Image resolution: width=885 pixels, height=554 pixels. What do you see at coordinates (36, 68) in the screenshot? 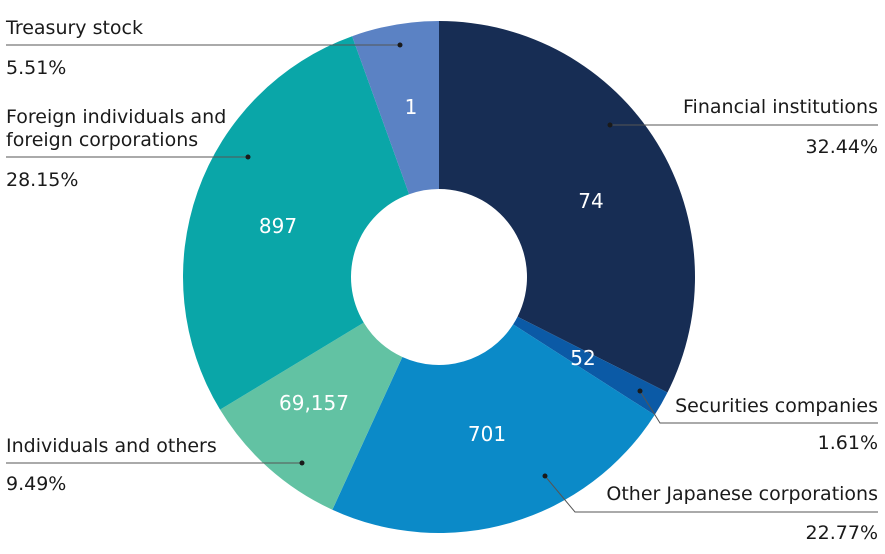
I see `percent-label-treasury-stock: 5.51%` at bounding box center [36, 68].